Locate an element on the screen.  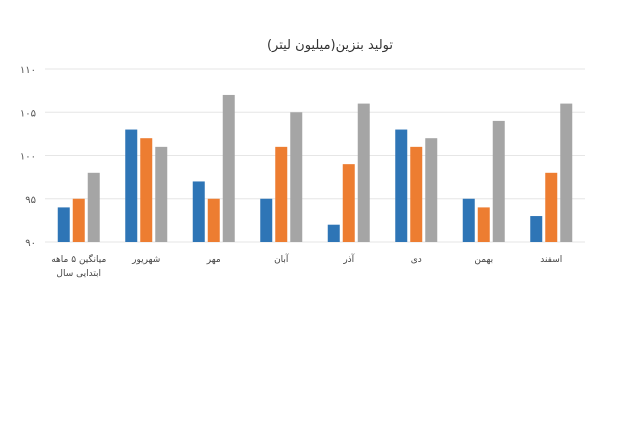
x-category-label: میانگین ۵ ماهه is located at coordinates (78, 259).